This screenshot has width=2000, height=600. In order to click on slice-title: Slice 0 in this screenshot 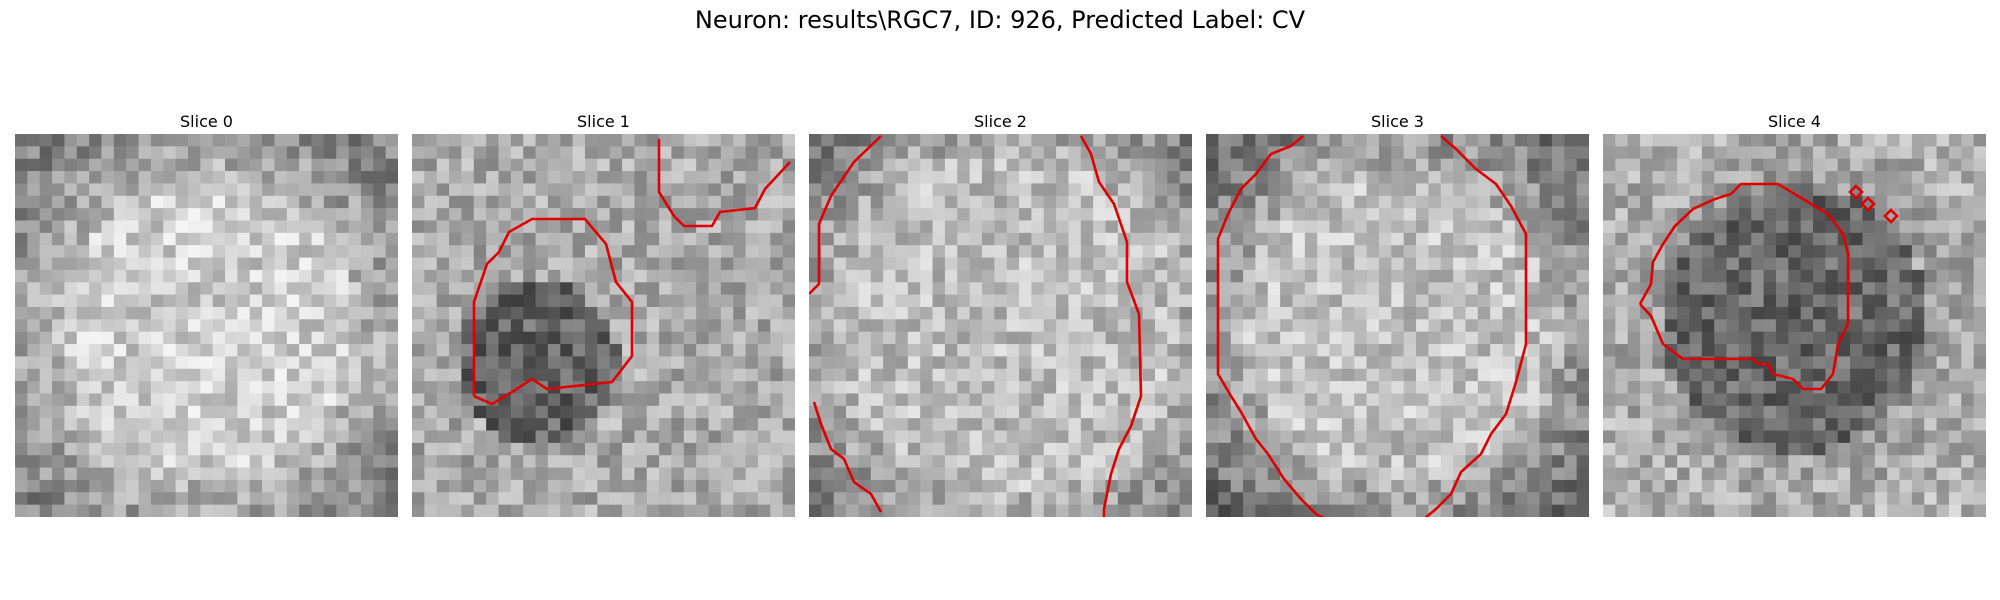, I will do `click(206, 121)`.